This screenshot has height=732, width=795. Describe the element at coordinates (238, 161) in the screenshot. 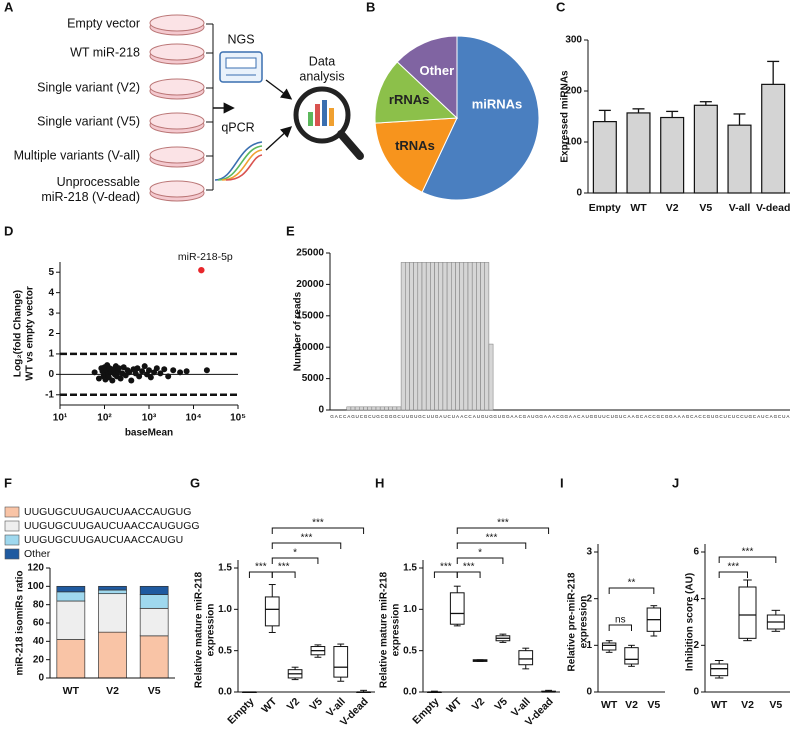

I see `qpcr-curves` at that location.